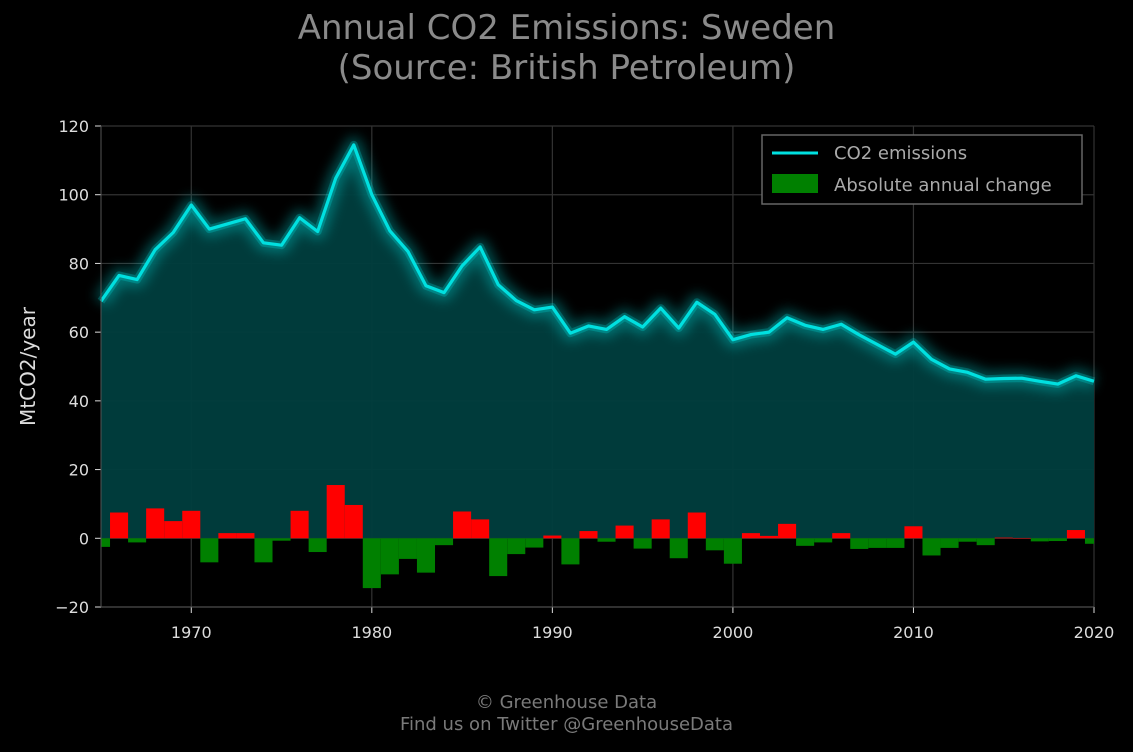  Describe the element at coordinates (552, 632) in the screenshot. I see `x-tick-label: 1990` at that location.